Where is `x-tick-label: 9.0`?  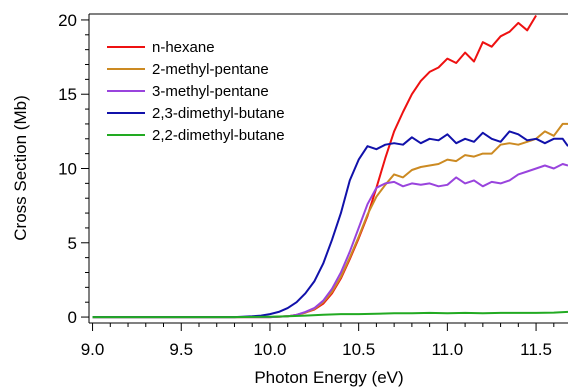 x-tick-label: 9.0 is located at coordinates (93, 349).